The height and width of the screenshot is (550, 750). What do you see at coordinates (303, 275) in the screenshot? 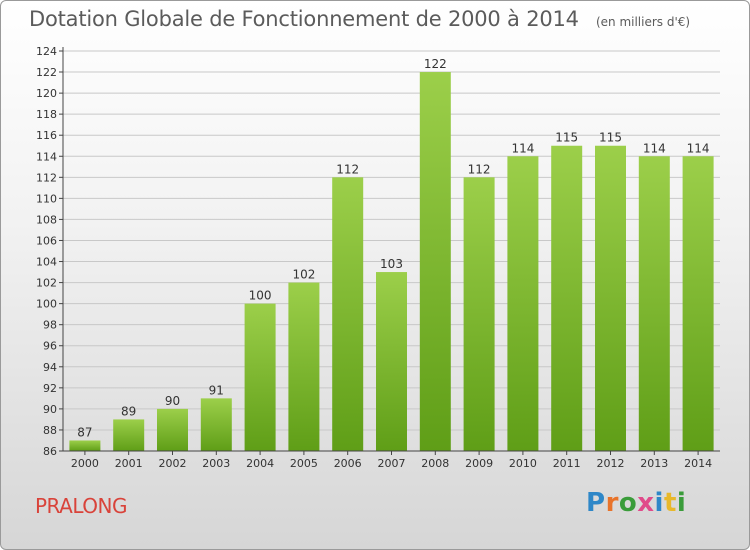
I see `bar-value-label: 102` at bounding box center [303, 275].